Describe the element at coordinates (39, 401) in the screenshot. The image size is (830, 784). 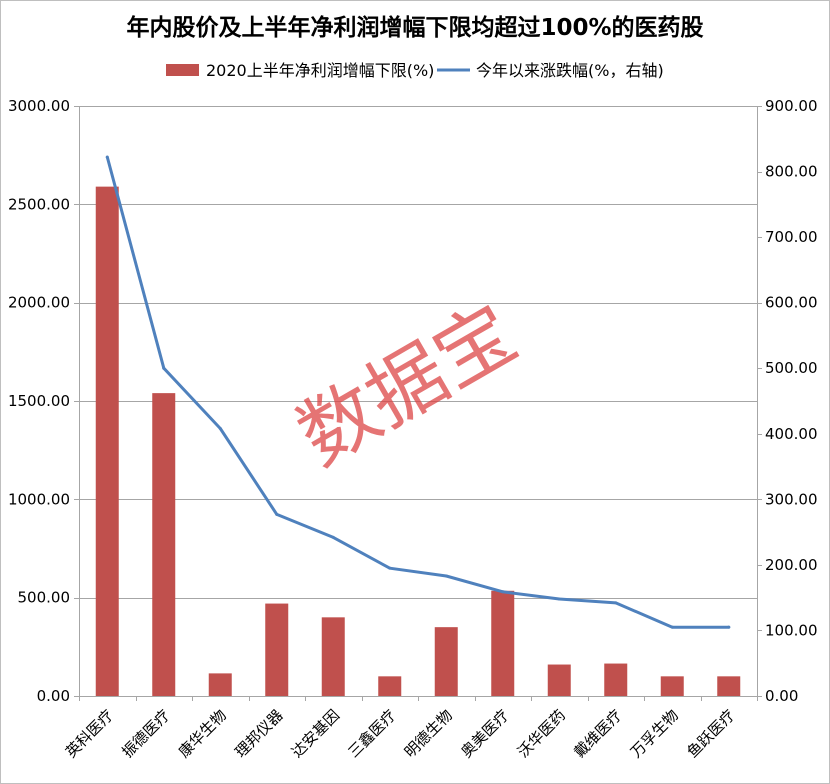
I see `left-axis-tick-label: 1500.00` at that location.